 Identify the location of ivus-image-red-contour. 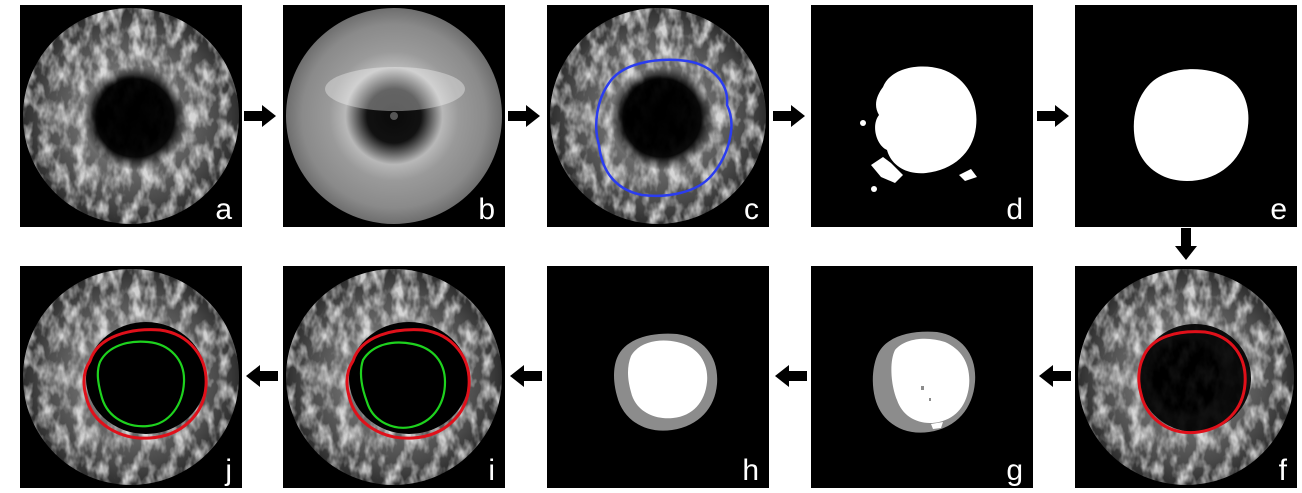
(1186, 377).